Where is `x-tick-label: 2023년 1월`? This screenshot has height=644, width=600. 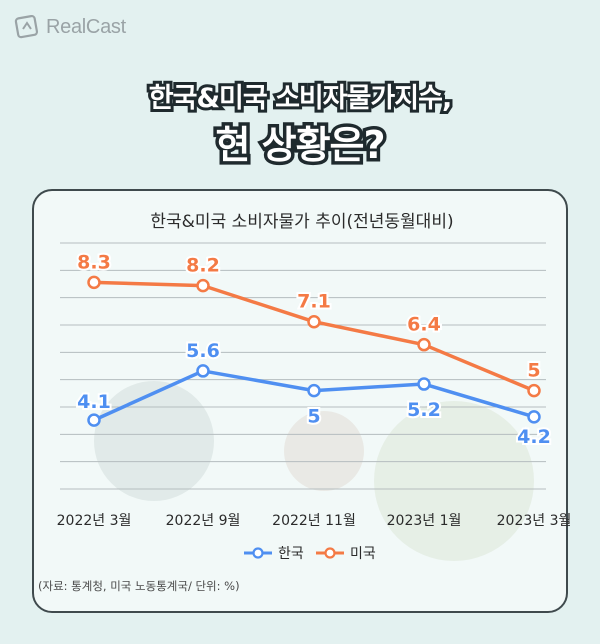
x-tick-label: 2023년 1월 is located at coordinates (424, 521).